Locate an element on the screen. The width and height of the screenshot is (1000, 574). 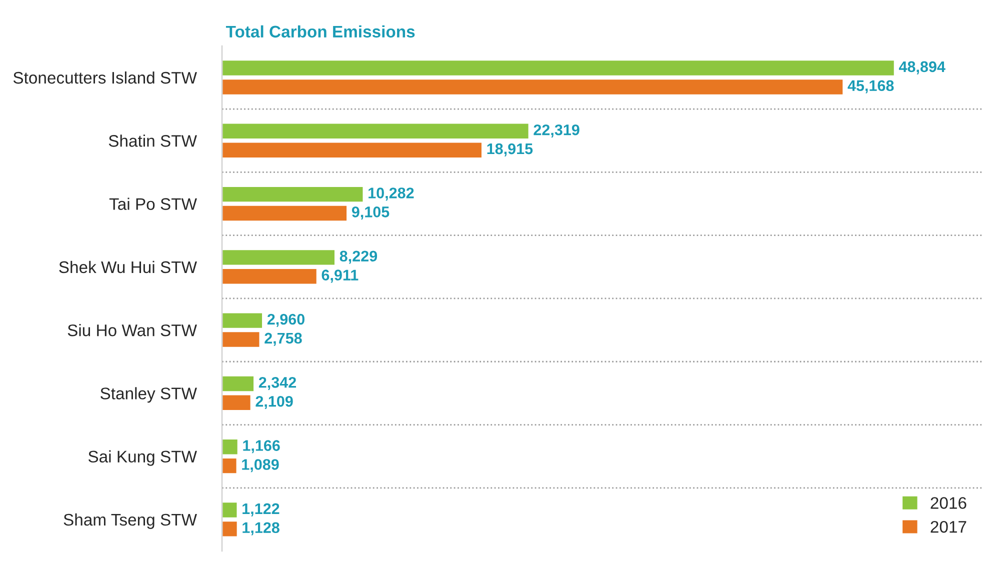
data-label: 45,168 is located at coordinates (871, 87).